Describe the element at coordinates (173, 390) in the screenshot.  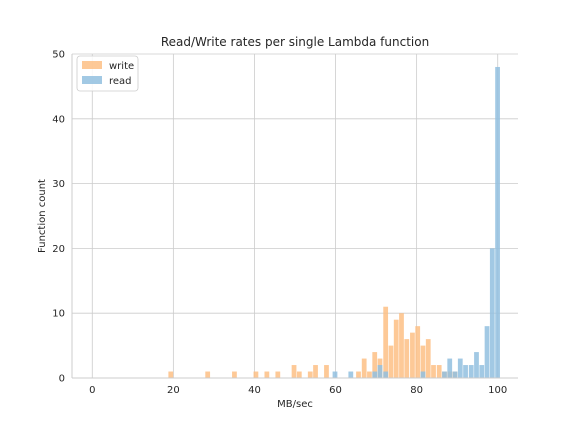
I see `x-tick-label: 20` at that location.